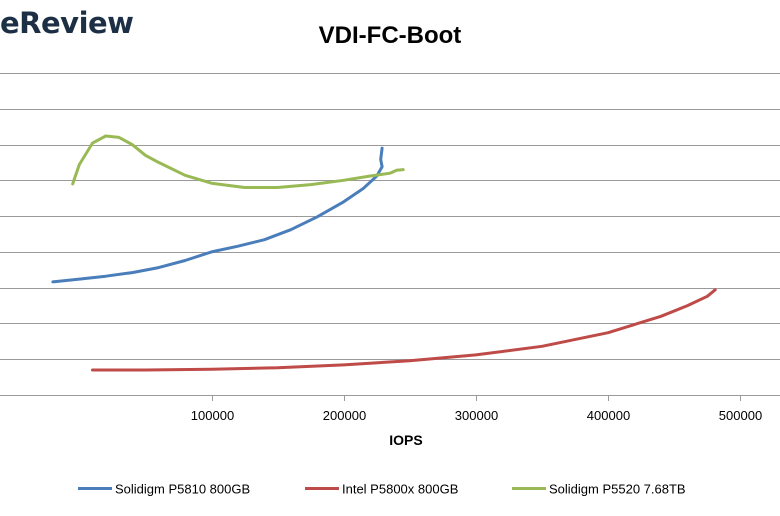 This screenshot has width=780, height=516. What do you see at coordinates (476, 415) in the screenshot?
I see `x-tick-label-2: 300000` at bounding box center [476, 415].